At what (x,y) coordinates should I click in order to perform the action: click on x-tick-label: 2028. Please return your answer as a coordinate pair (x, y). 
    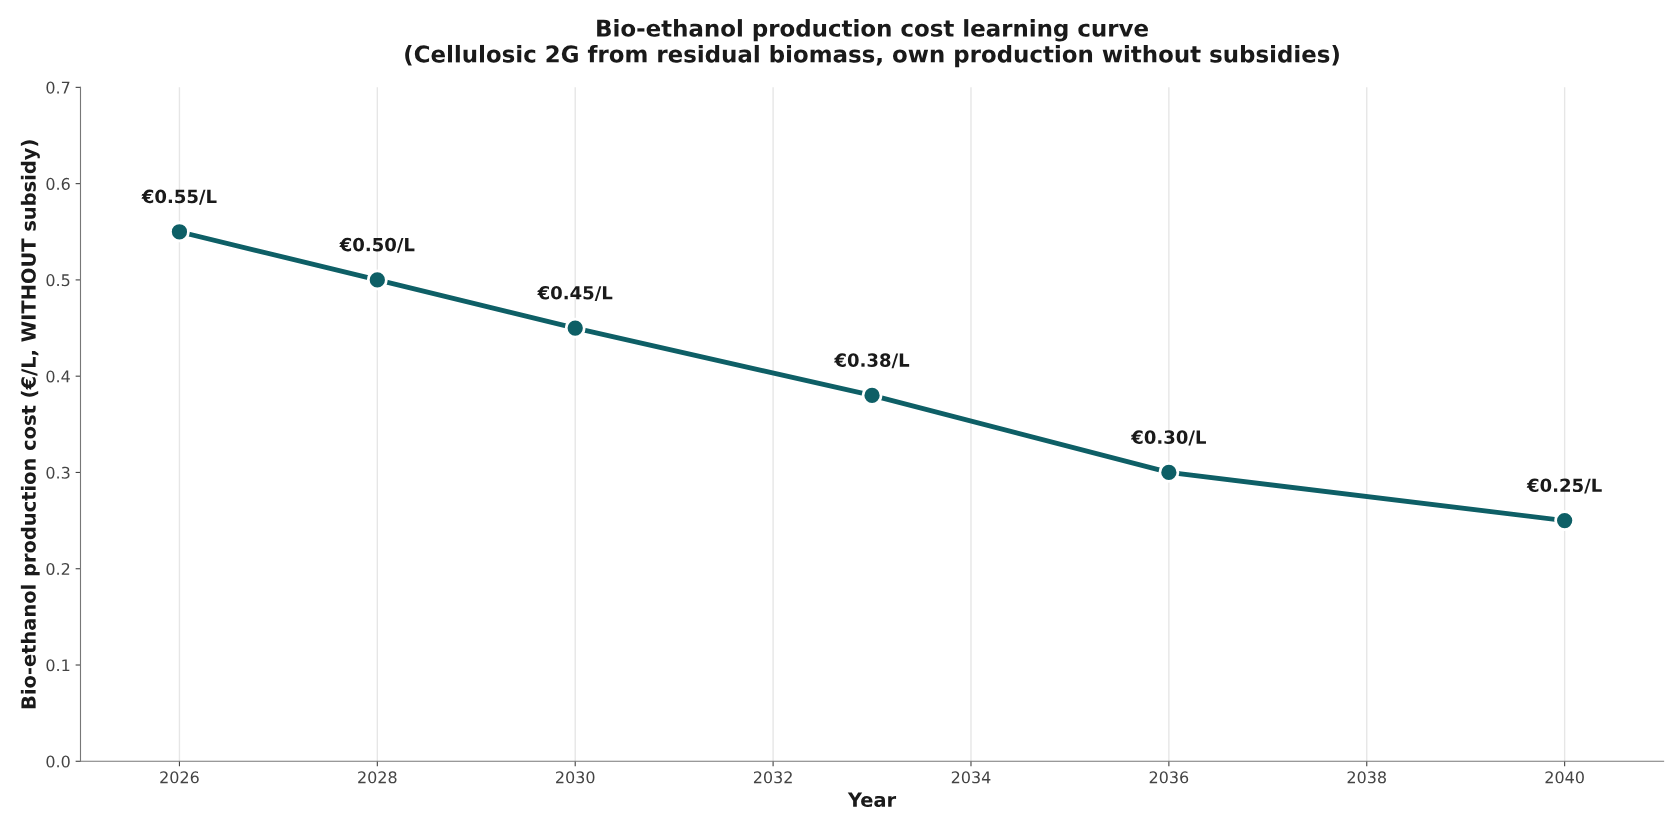
    Looking at the image, I should click on (377, 777).